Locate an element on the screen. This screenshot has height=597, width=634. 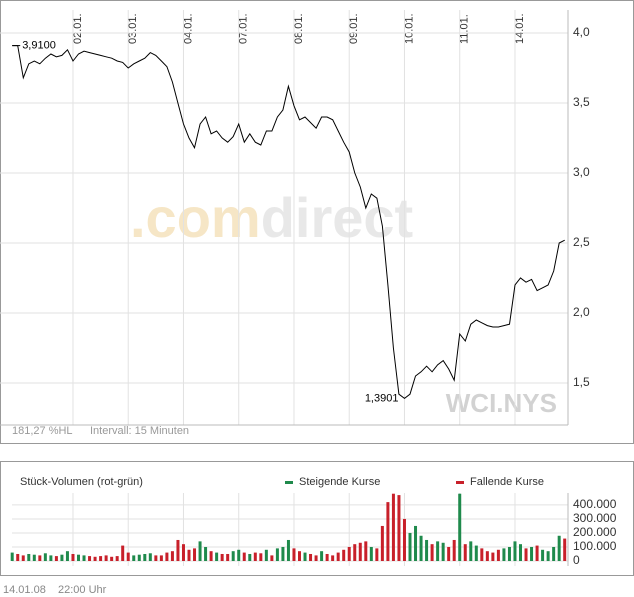
annotation: 3,9100 is located at coordinates (39, 46).